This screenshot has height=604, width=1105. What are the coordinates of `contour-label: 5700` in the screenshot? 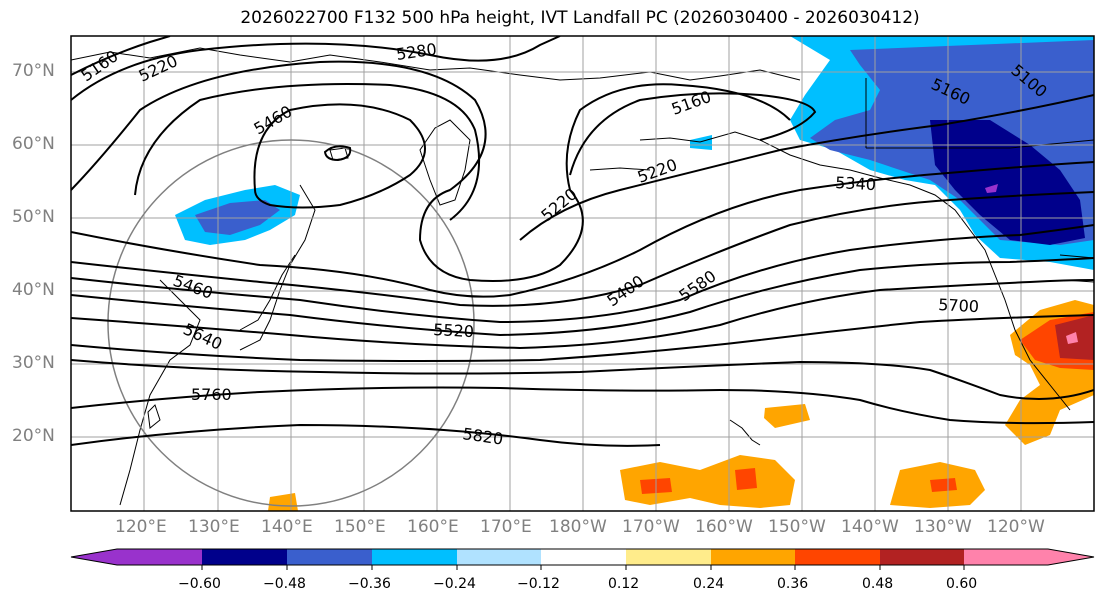 It's located at (959, 305).